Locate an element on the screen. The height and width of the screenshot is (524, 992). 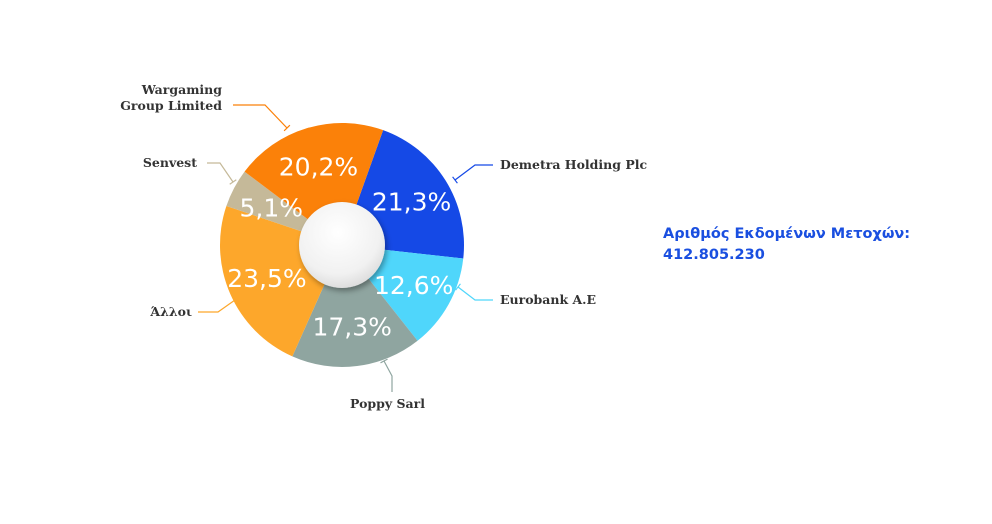
legend-label: Demetra Holding Plc is located at coordinates (574, 164).